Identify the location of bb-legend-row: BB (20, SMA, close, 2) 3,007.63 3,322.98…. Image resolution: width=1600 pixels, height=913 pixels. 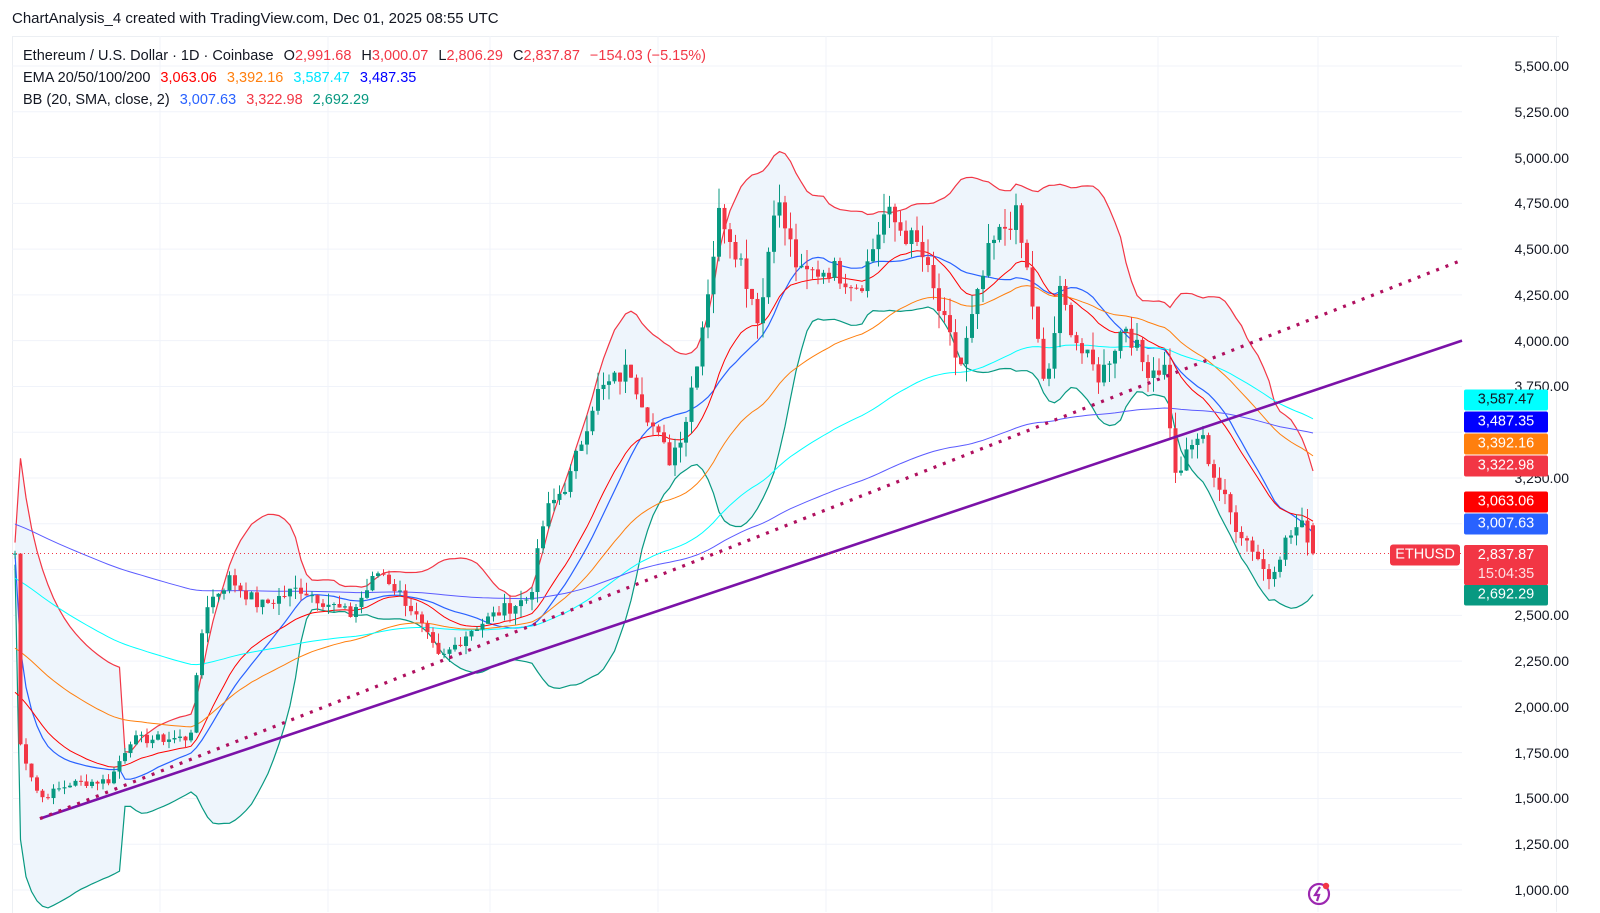
(367, 100).